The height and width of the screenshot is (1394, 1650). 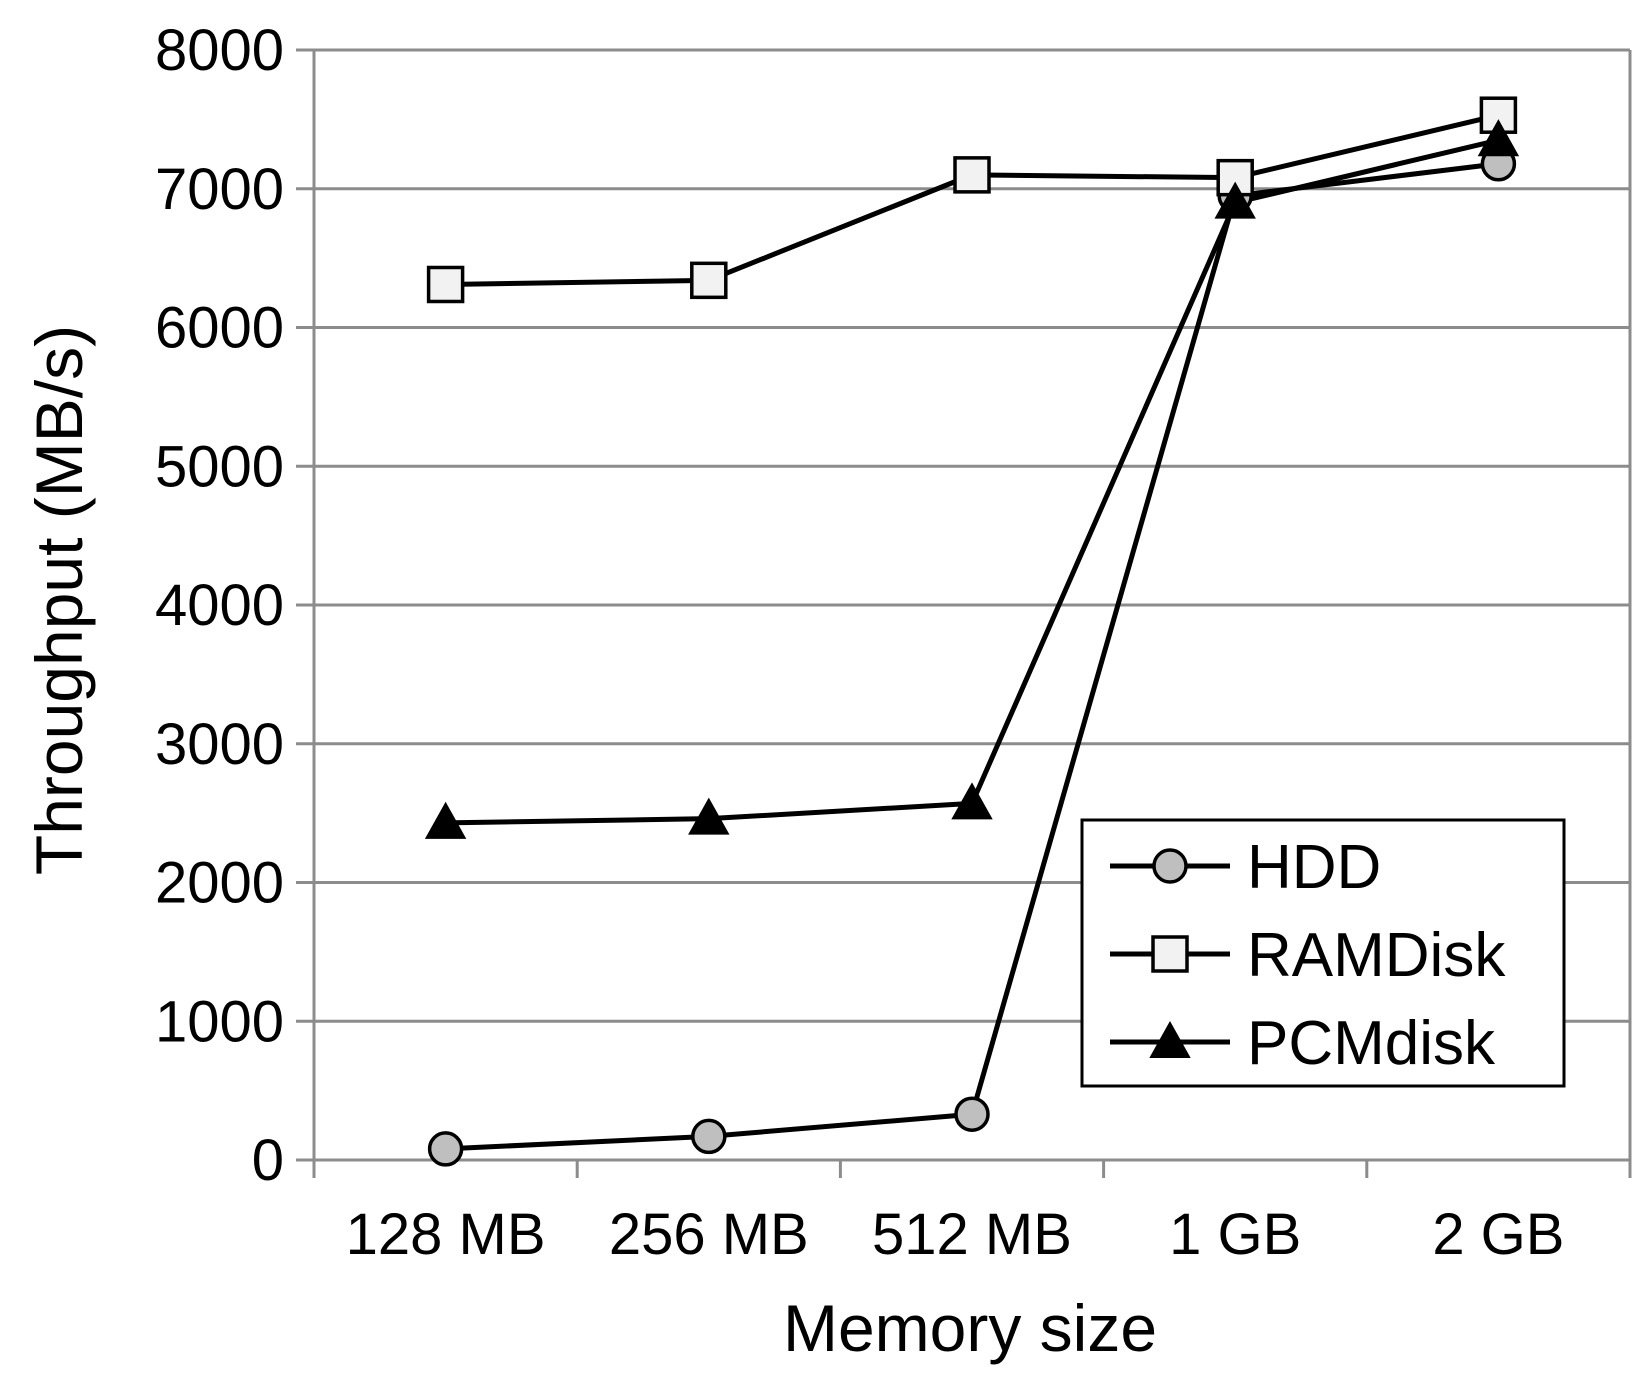 I want to click on y-axis-title: Throughput (MB/s), so click(x=59, y=600).